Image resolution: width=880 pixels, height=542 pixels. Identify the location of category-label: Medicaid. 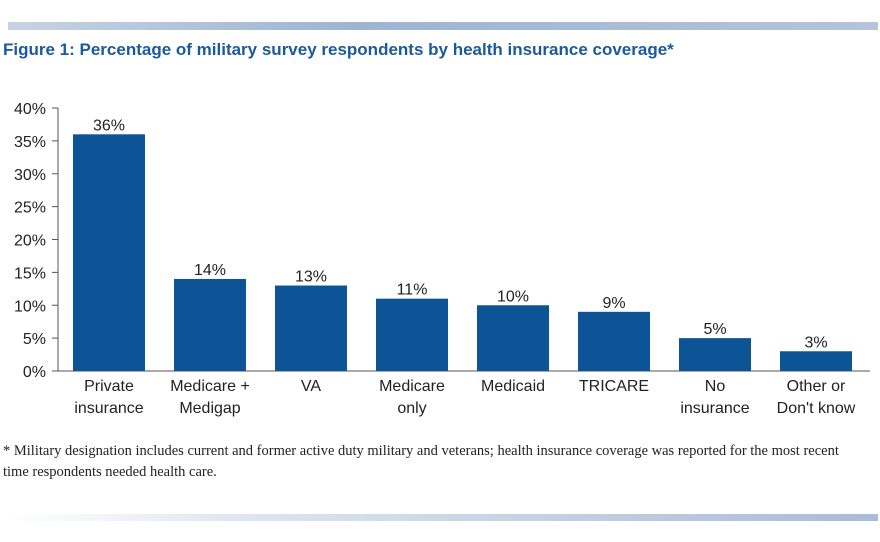
(513, 386).